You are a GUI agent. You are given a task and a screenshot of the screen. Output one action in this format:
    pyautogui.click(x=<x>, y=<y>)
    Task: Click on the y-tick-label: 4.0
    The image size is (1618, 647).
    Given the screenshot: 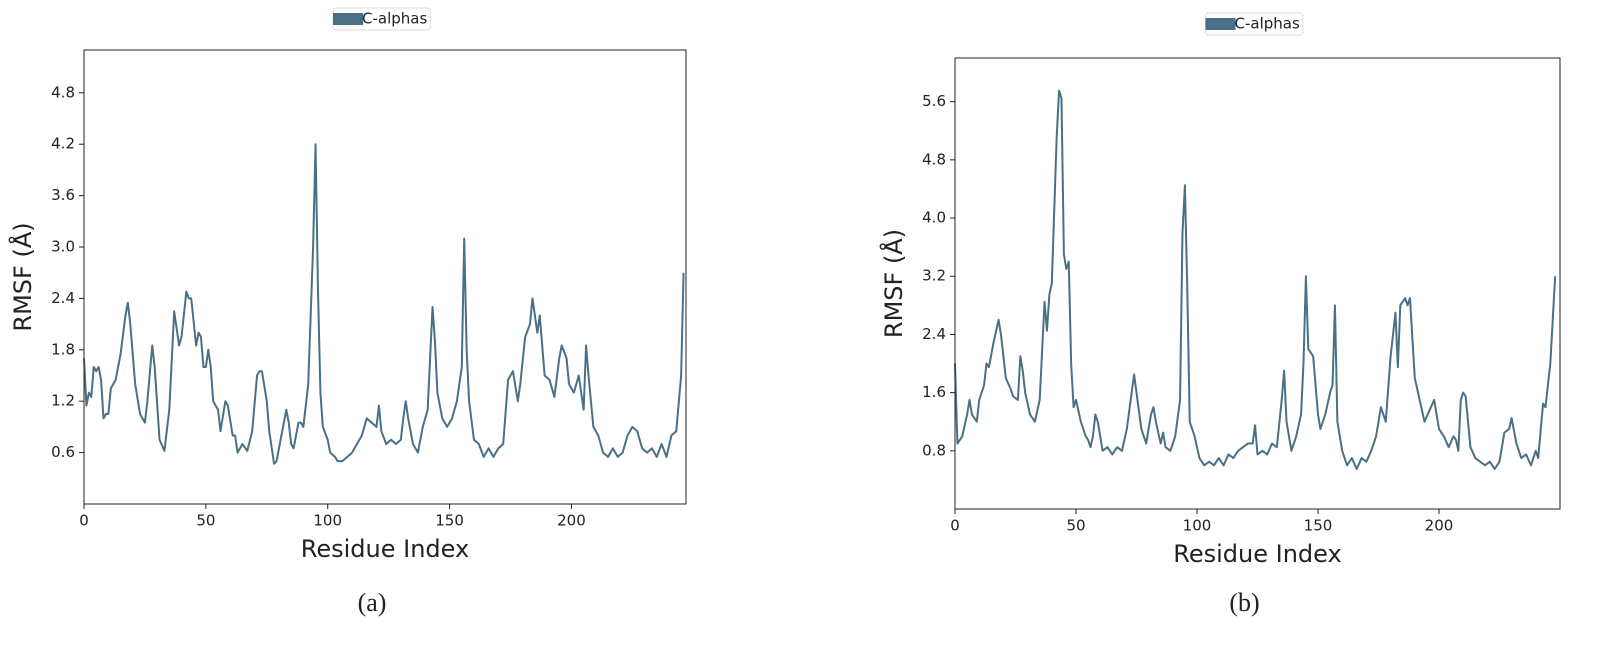 What is the action you would take?
    pyautogui.click(x=934, y=218)
    